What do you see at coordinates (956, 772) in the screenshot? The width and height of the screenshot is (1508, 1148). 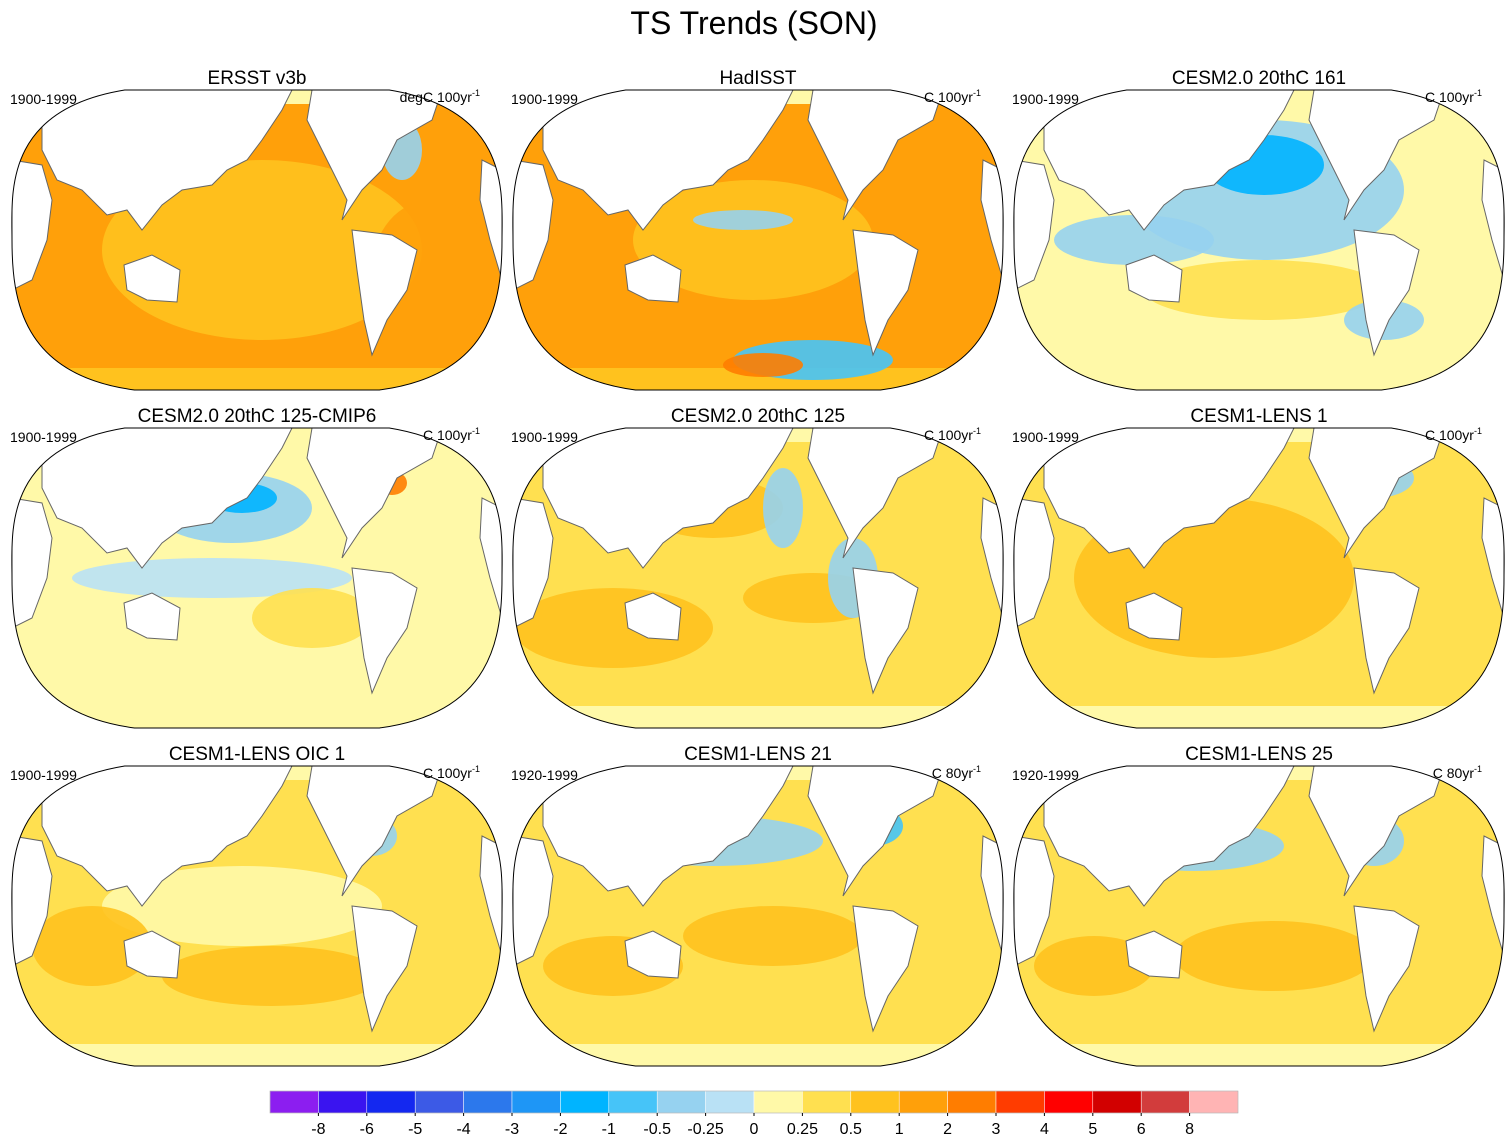 I see `panel-units: C 80yr-1` at bounding box center [956, 772].